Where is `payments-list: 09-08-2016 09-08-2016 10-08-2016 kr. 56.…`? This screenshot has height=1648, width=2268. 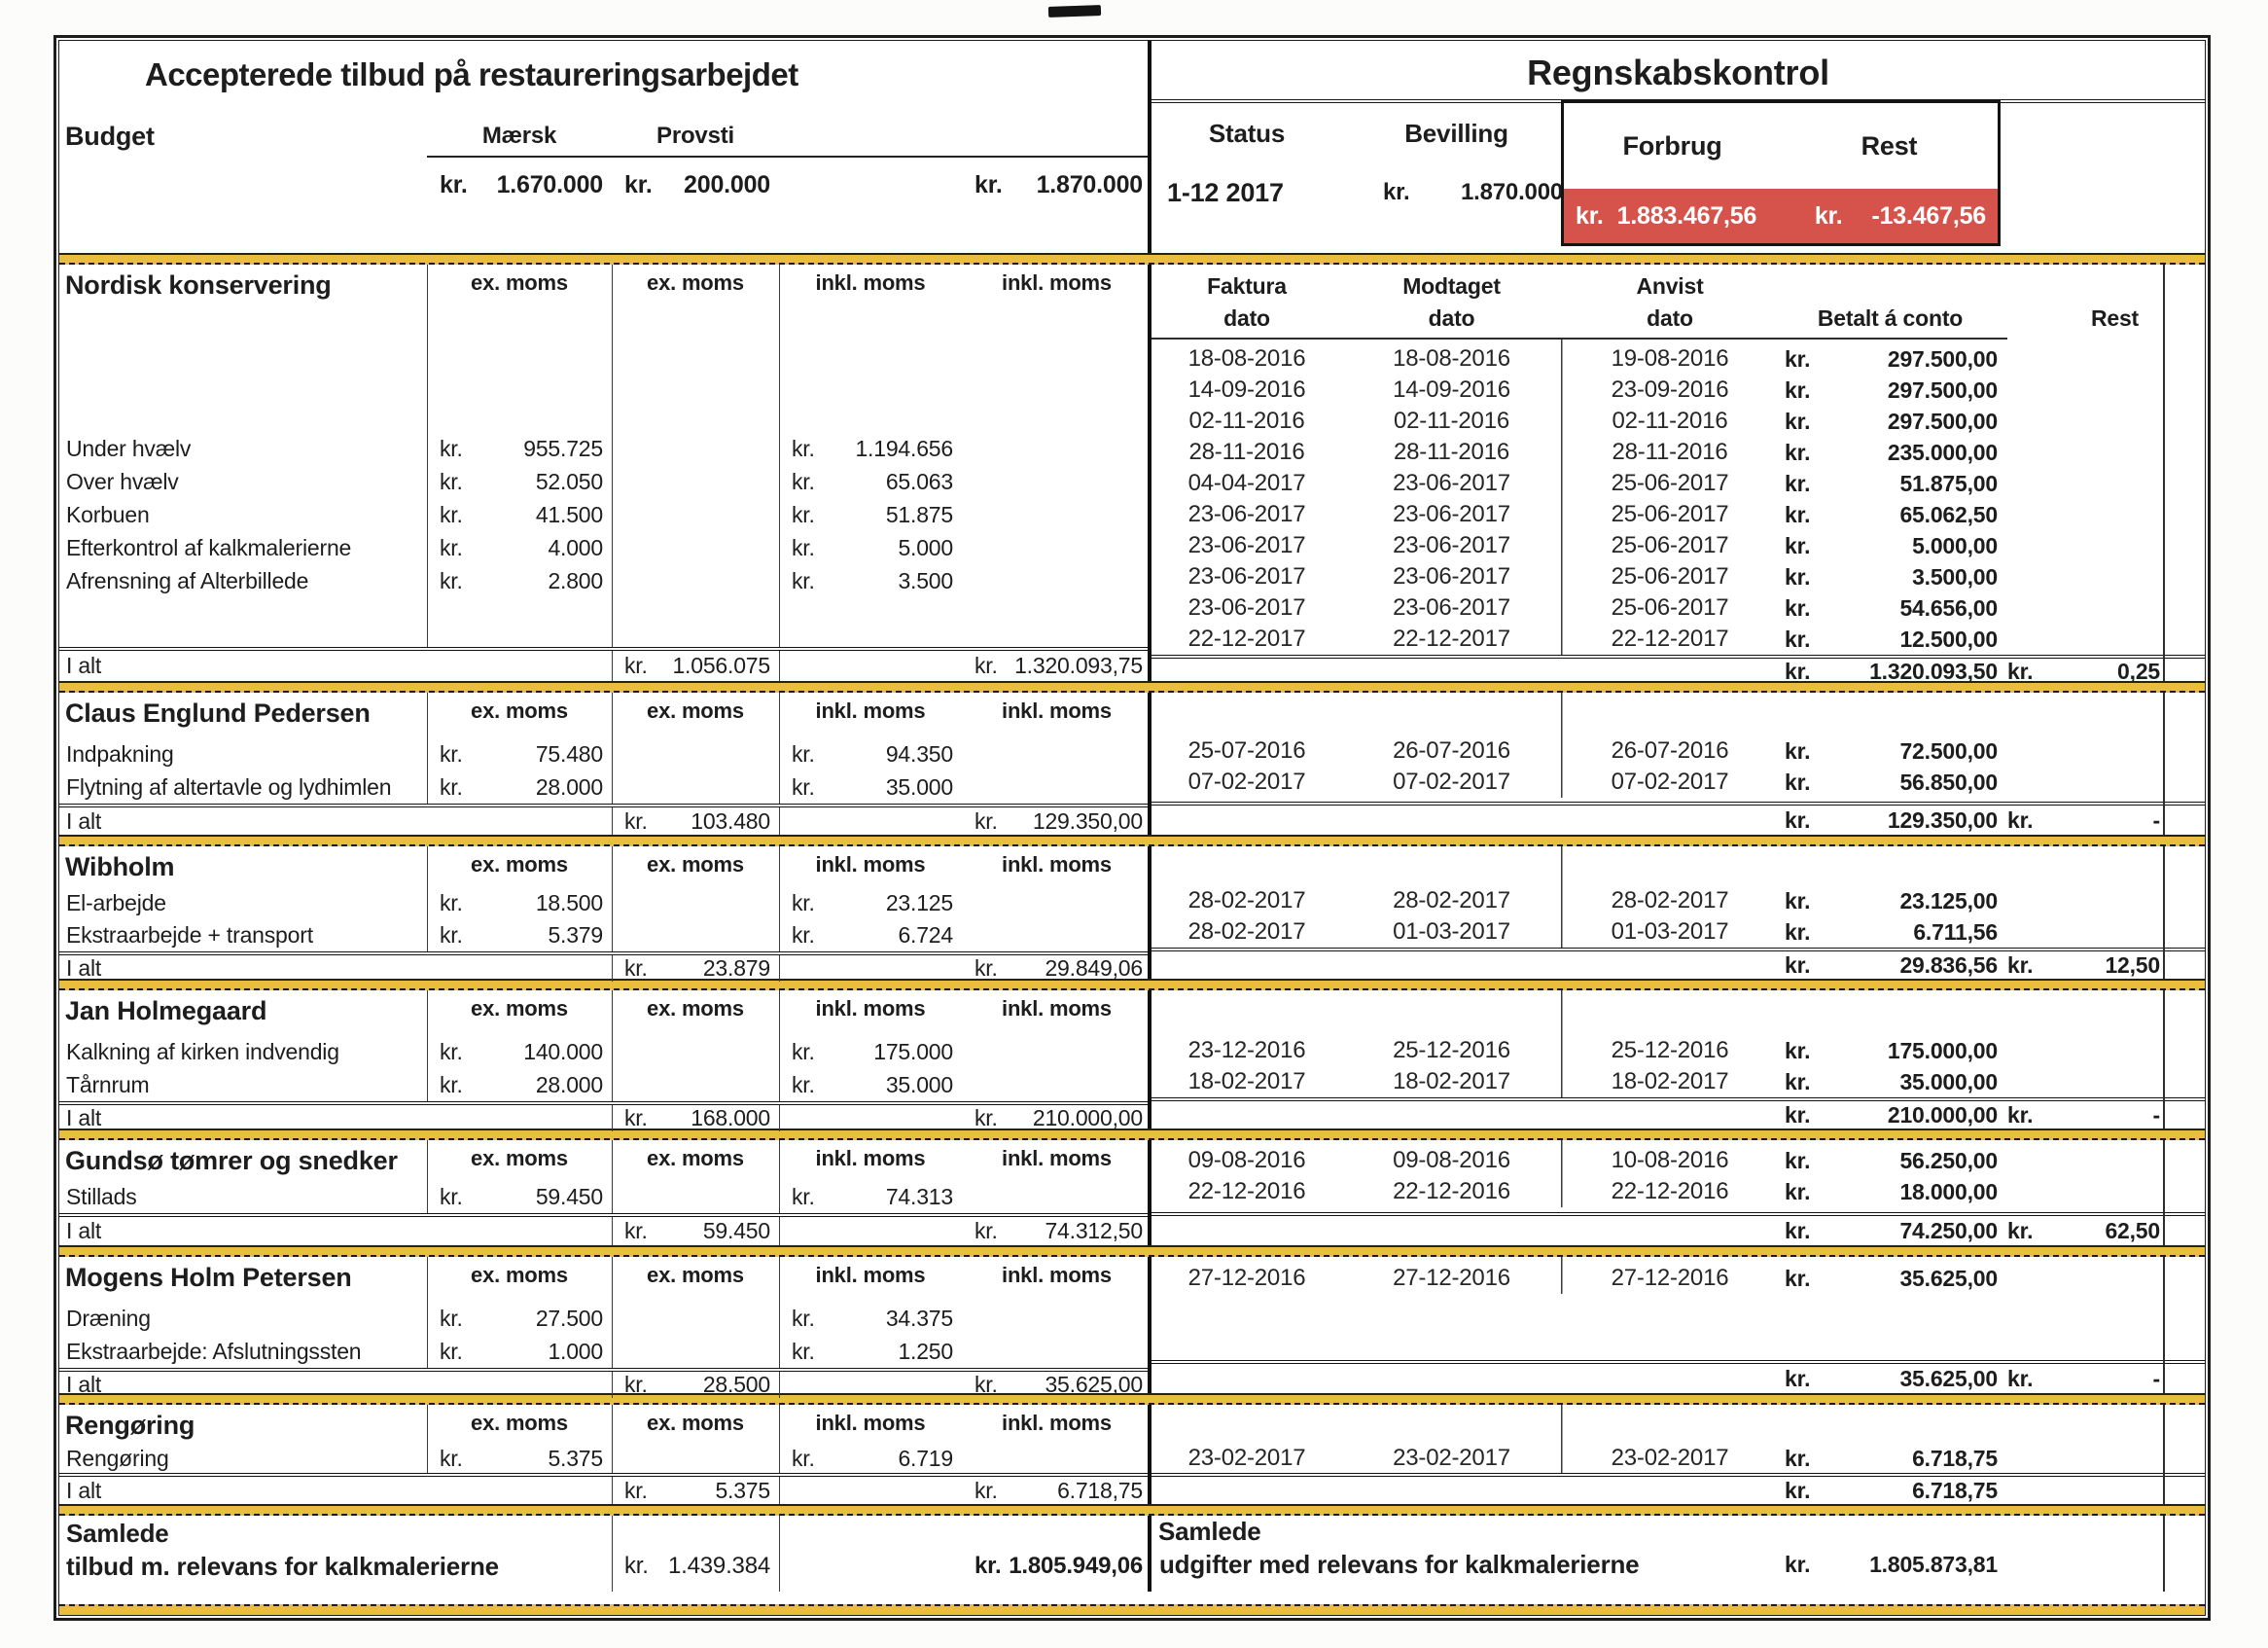
payments-list: 09-08-2016 09-08-2016 10-08-2016 kr. 56.… is located at coordinates (1678, 1174).